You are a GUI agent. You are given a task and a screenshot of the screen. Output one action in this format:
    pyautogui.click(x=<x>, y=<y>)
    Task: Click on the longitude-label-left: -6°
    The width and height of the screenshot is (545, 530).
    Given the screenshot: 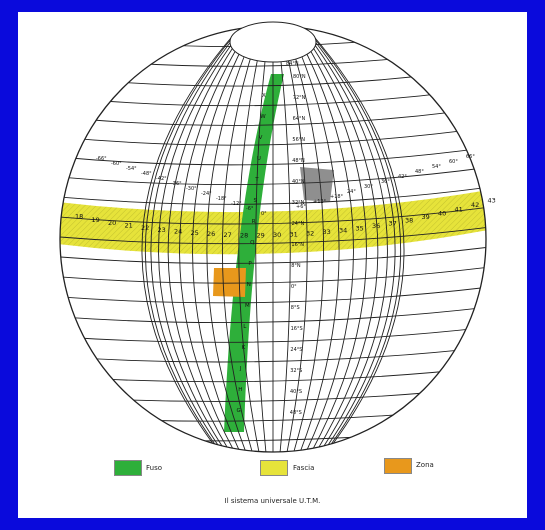 What is the action you would take?
    pyautogui.click(x=250, y=209)
    